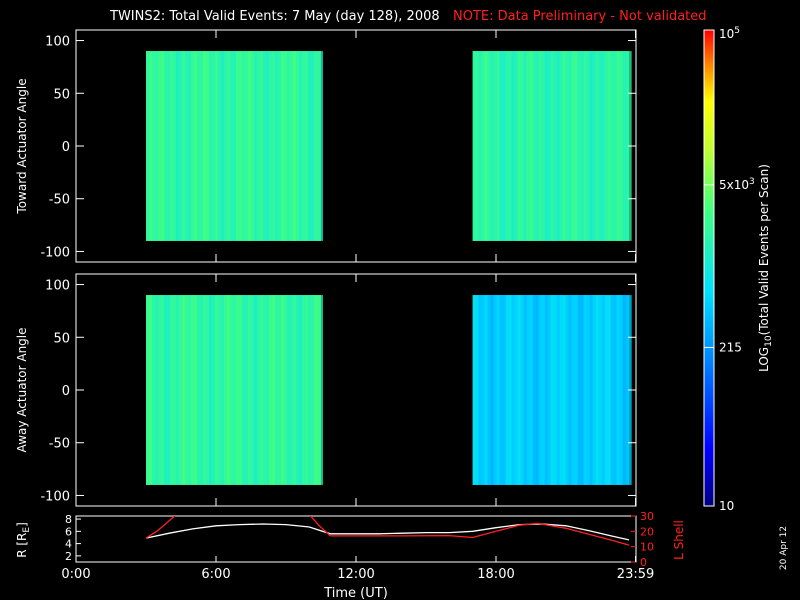 This screenshot has width=800, height=600. What do you see at coordinates (59, 444) in the screenshot?
I see `y-tick-label: -50` at bounding box center [59, 444].